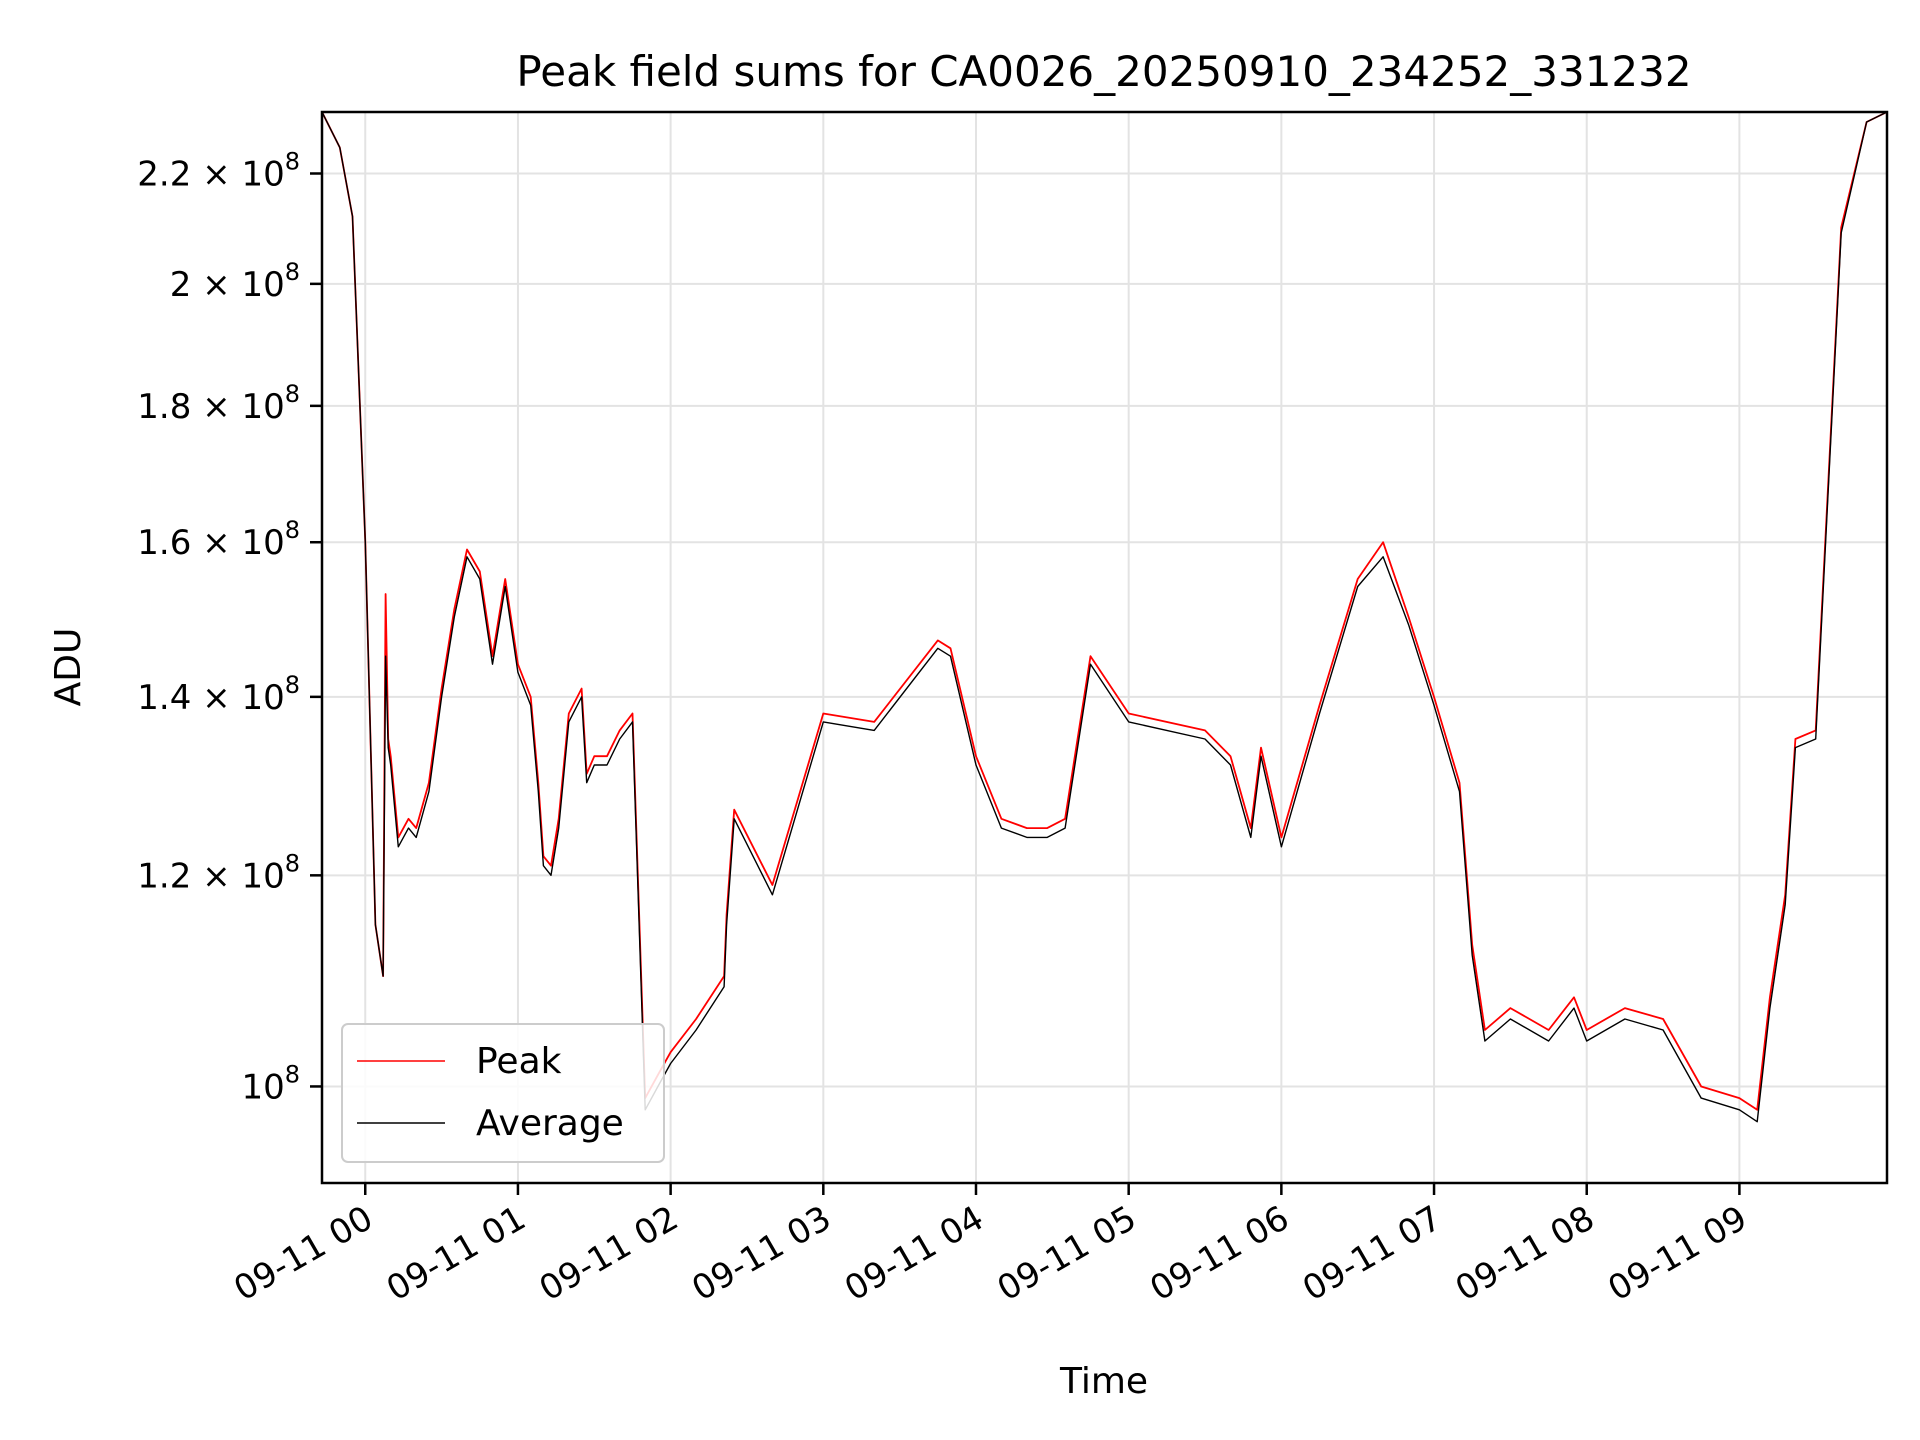 This screenshot has width=1920, height=1440. What do you see at coordinates (270, 1083) in the screenshot?
I see `y-tick-label: 108` at bounding box center [270, 1083].